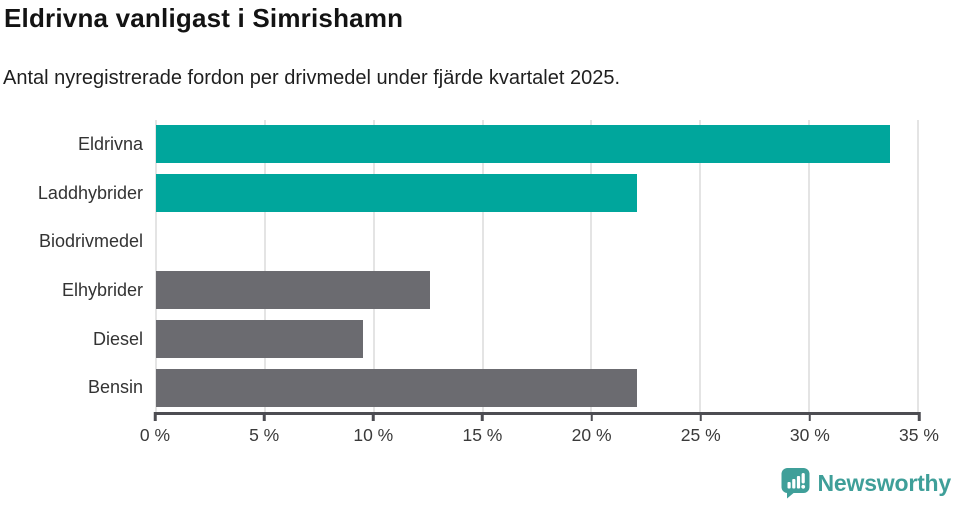  Describe the element at coordinates (117, 338) in the screenshot. I see `category-label: Diesel` at that location.